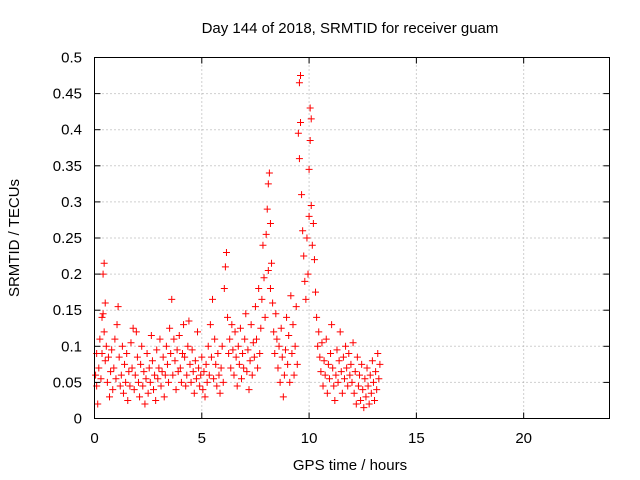 This screenshot has width=640, height=480. I want to click on y-tick-label: 0.05, so click(67, 382).